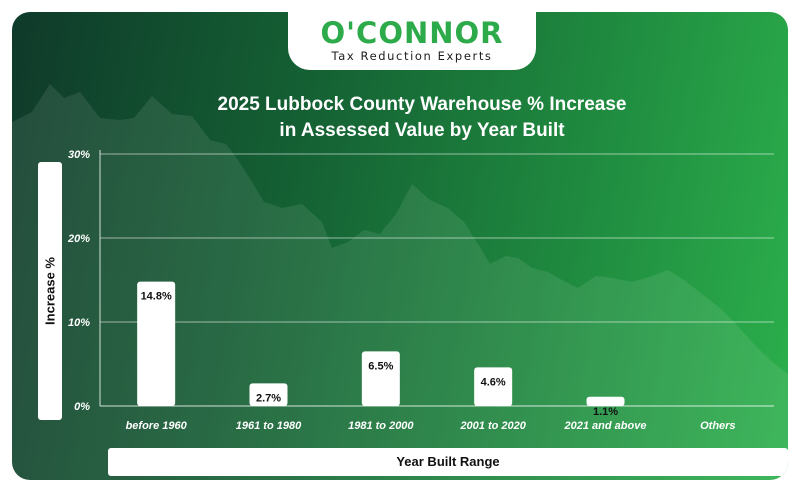 The image size is (800, 492). I want to click on x-tick-label: Others, so click(717, 426).